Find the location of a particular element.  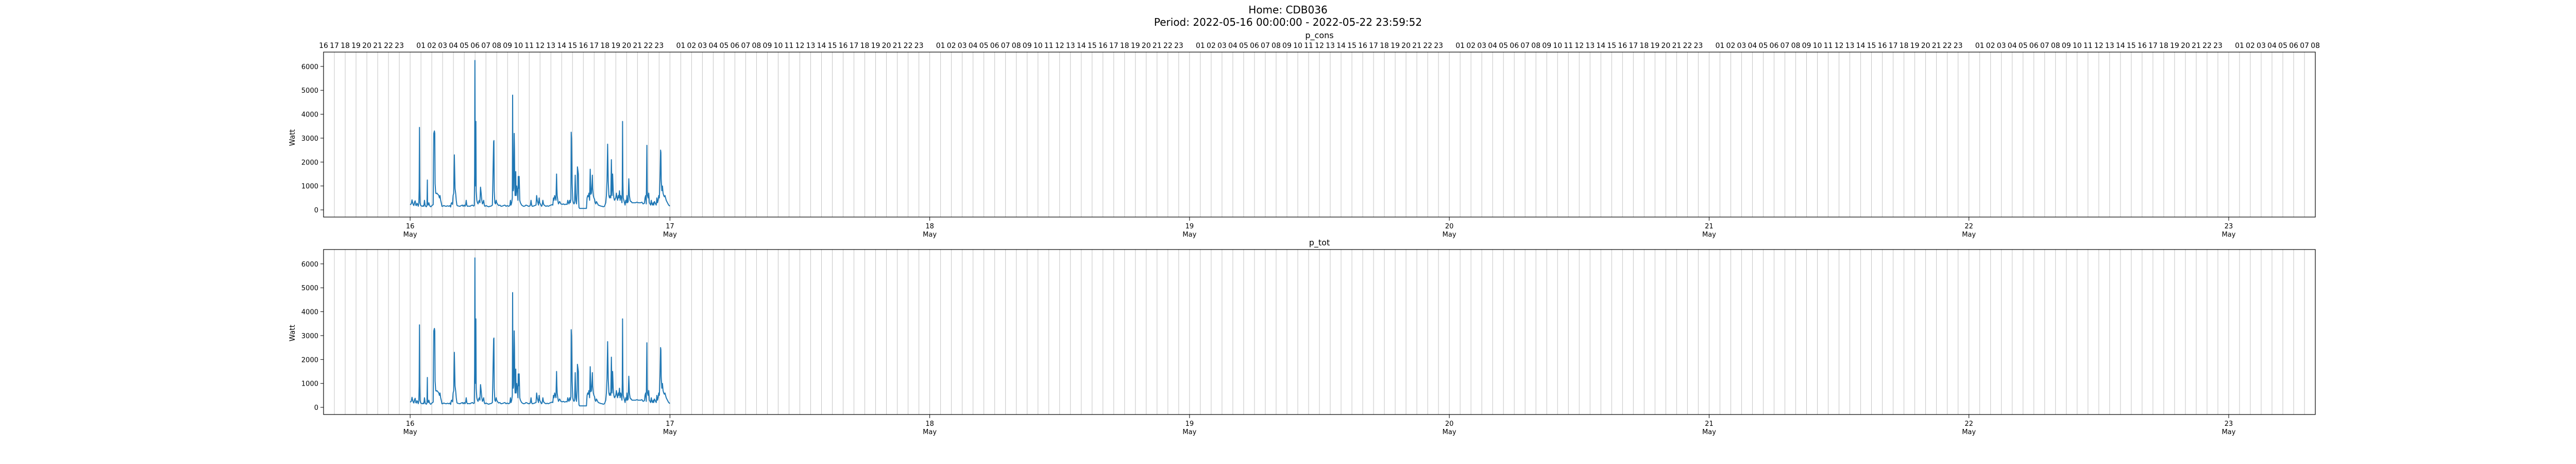

x-tick-label: 21 is located at coordinates (1709, 424).